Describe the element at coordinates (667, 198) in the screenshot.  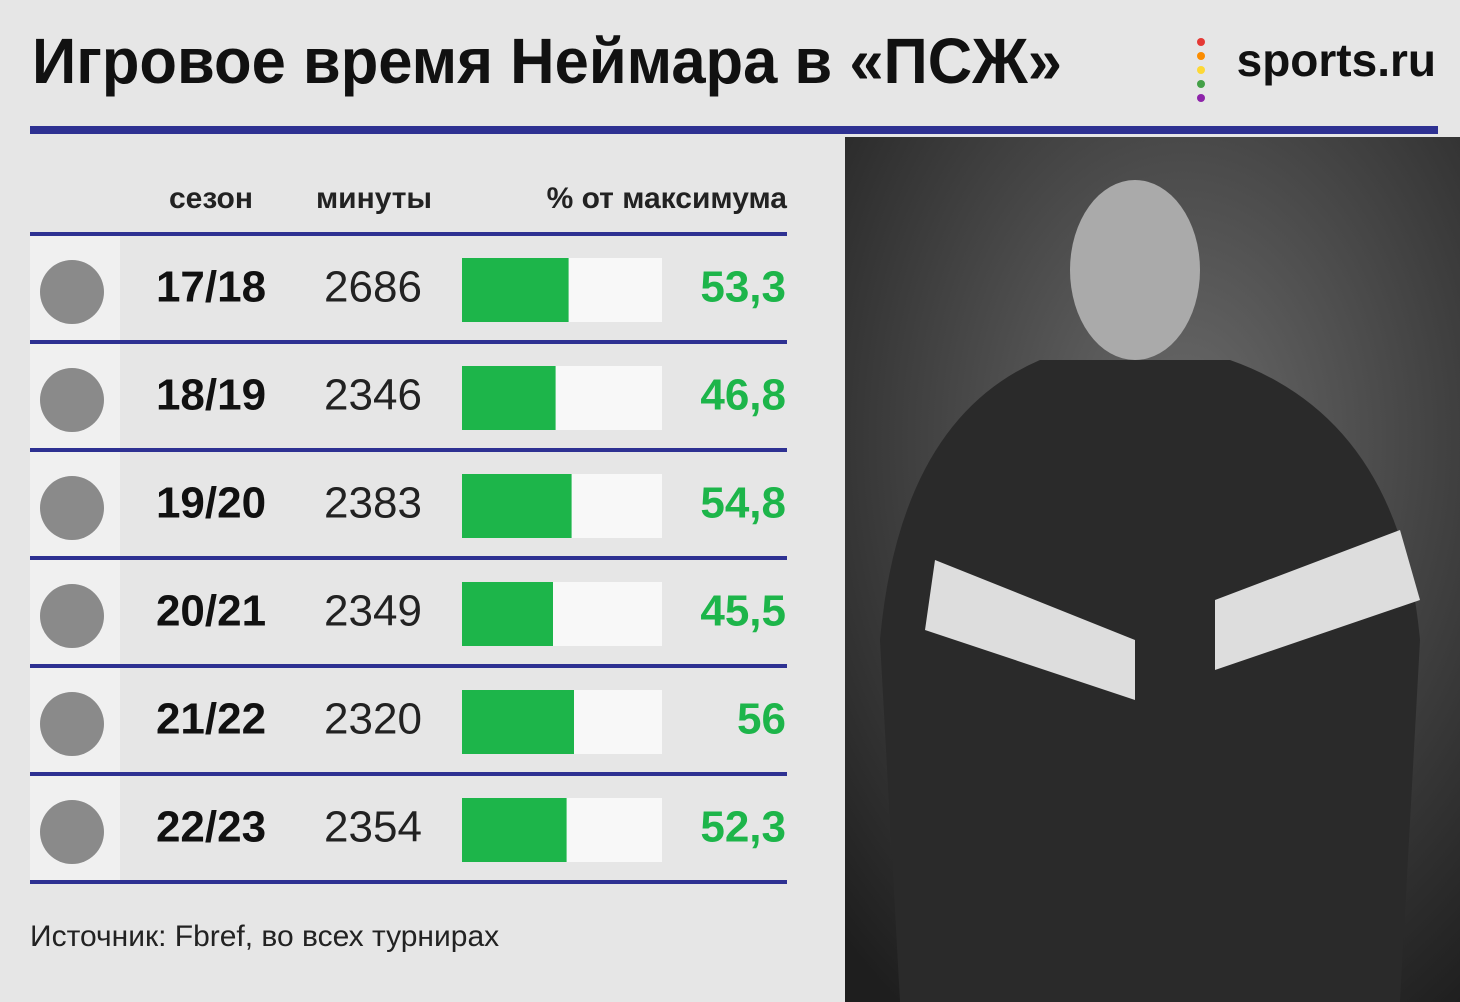
I see `column-header: % от максимума` at that location.